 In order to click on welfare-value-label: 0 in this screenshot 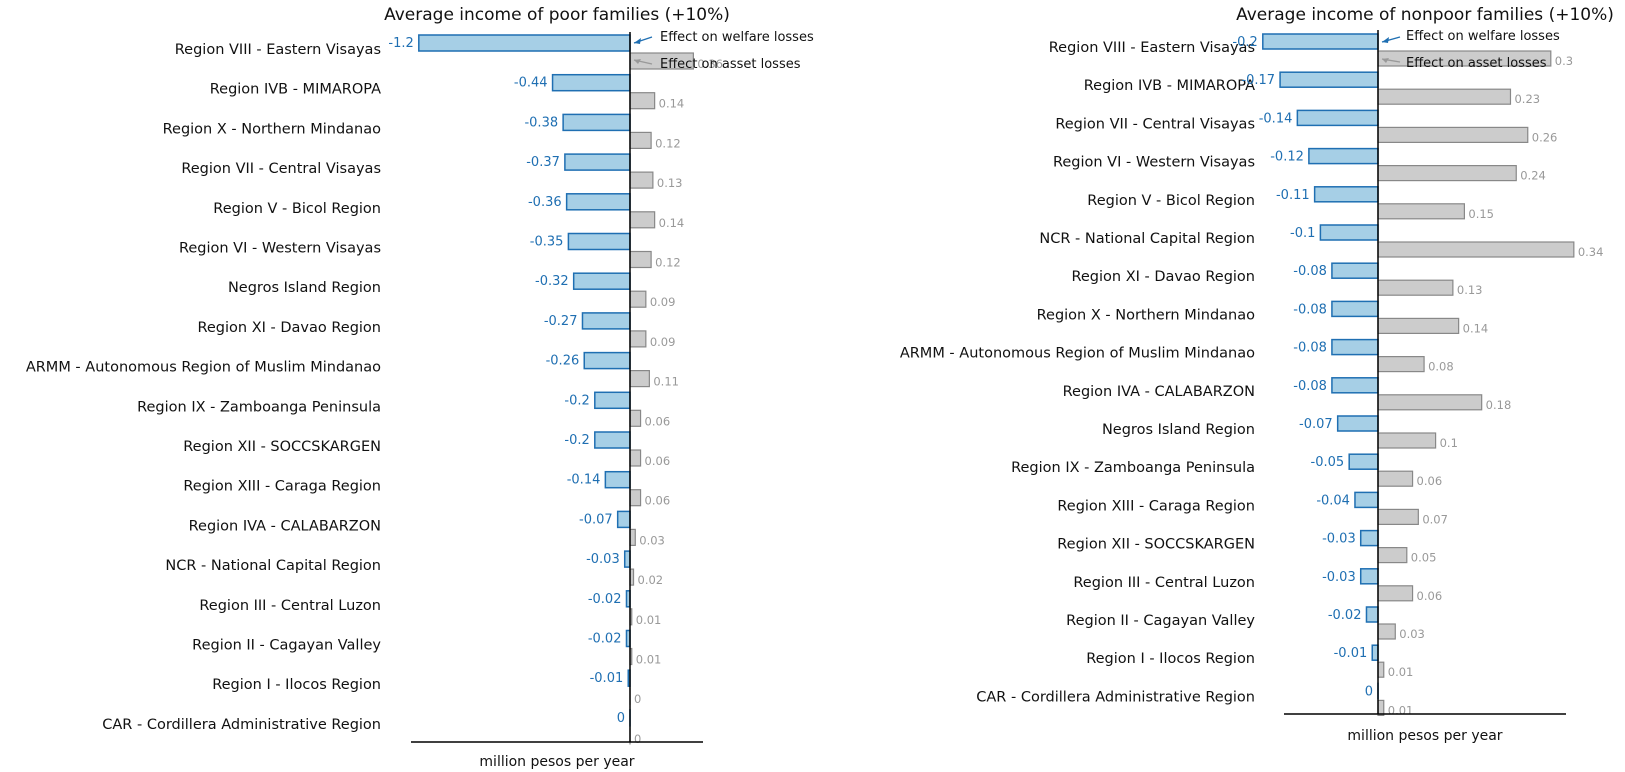, I will do `click(621, 718)`.